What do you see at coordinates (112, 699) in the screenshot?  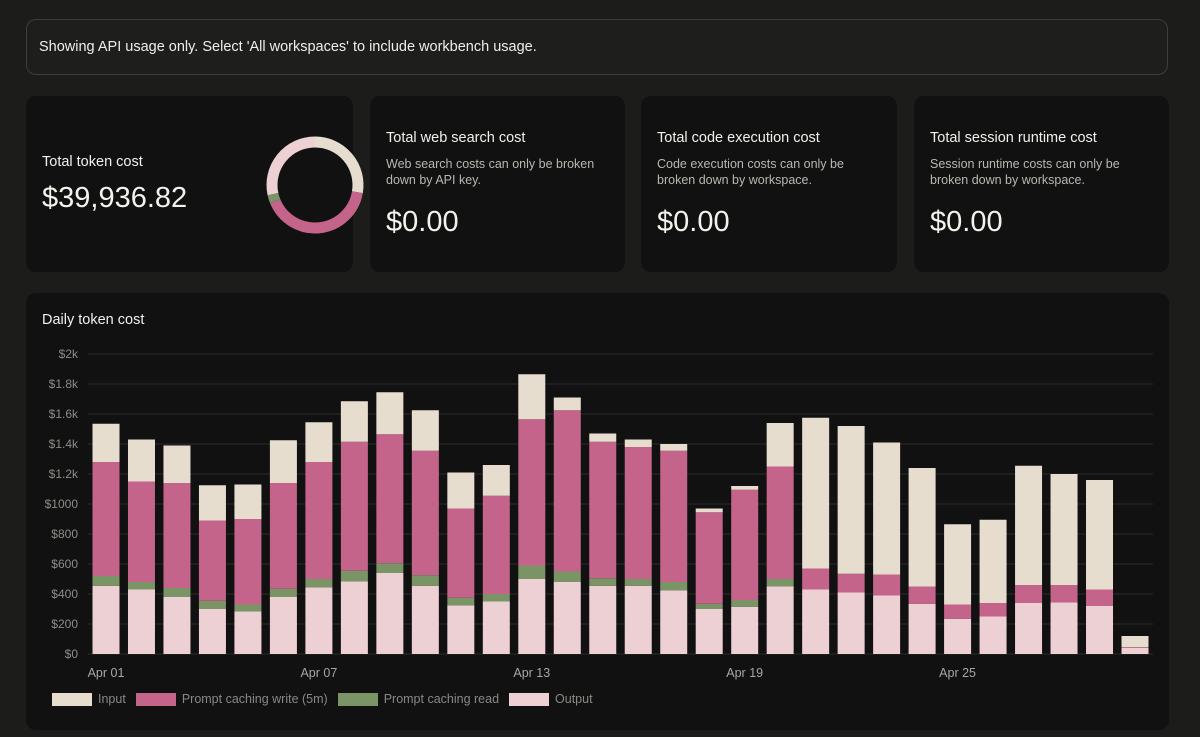 I see `legend-label-input: Input` at bounding box center [112, 699].